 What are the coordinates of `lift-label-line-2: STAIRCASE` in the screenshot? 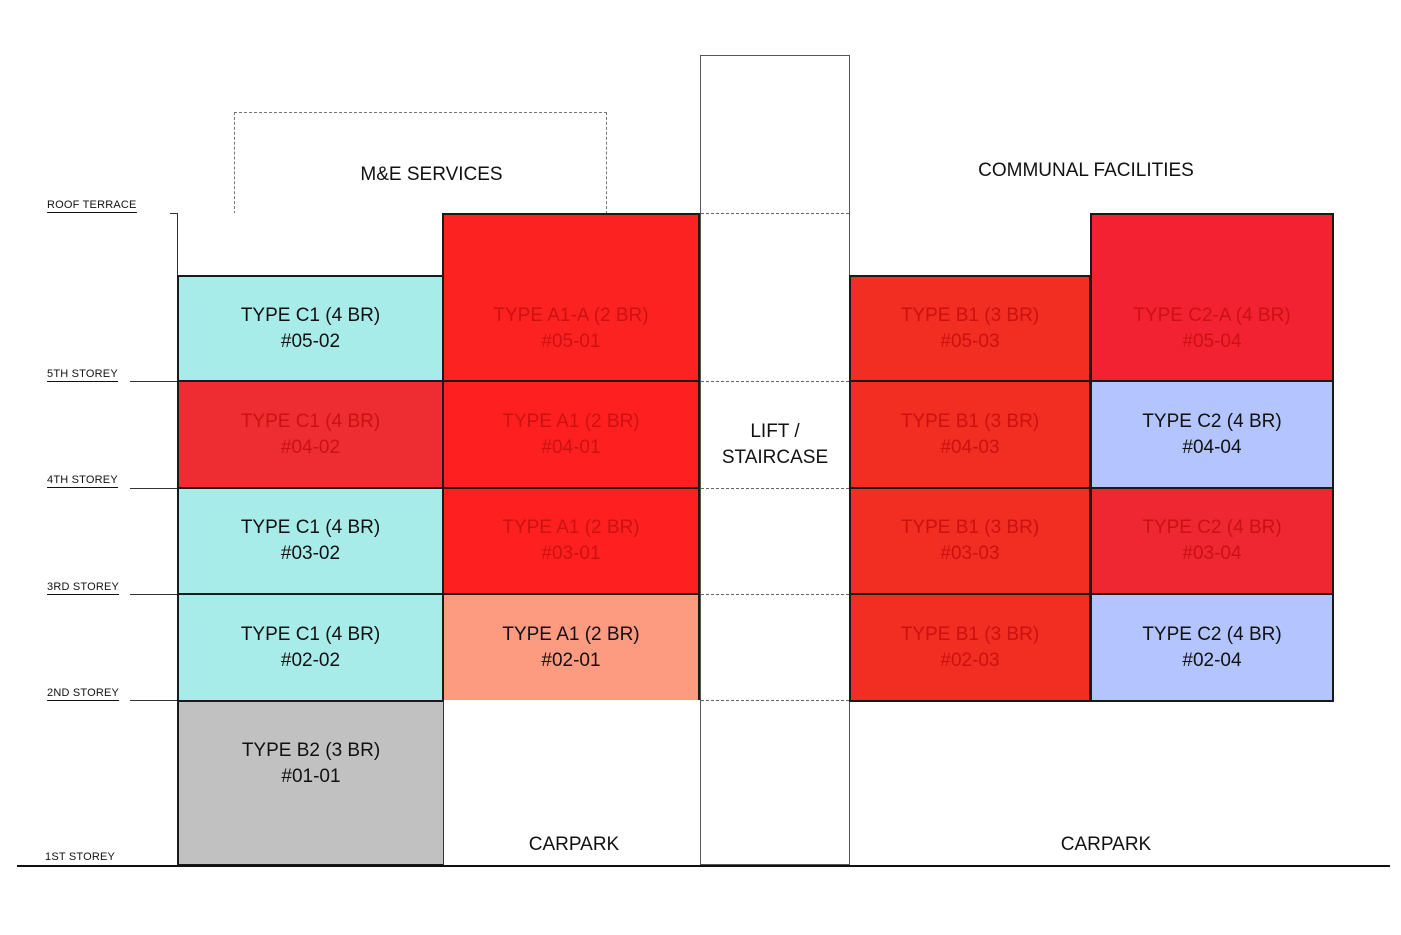 It's located at (775, 457).